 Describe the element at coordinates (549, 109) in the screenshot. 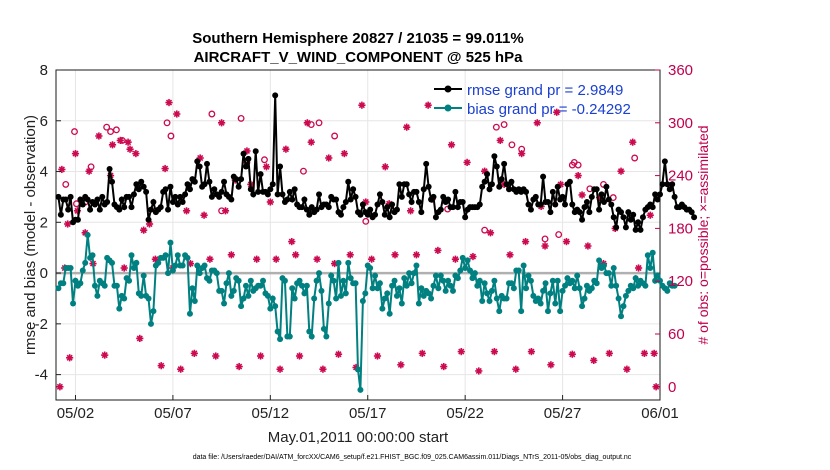

I see `legend-bias-label: bias grand pr = -0.24292` at that location.